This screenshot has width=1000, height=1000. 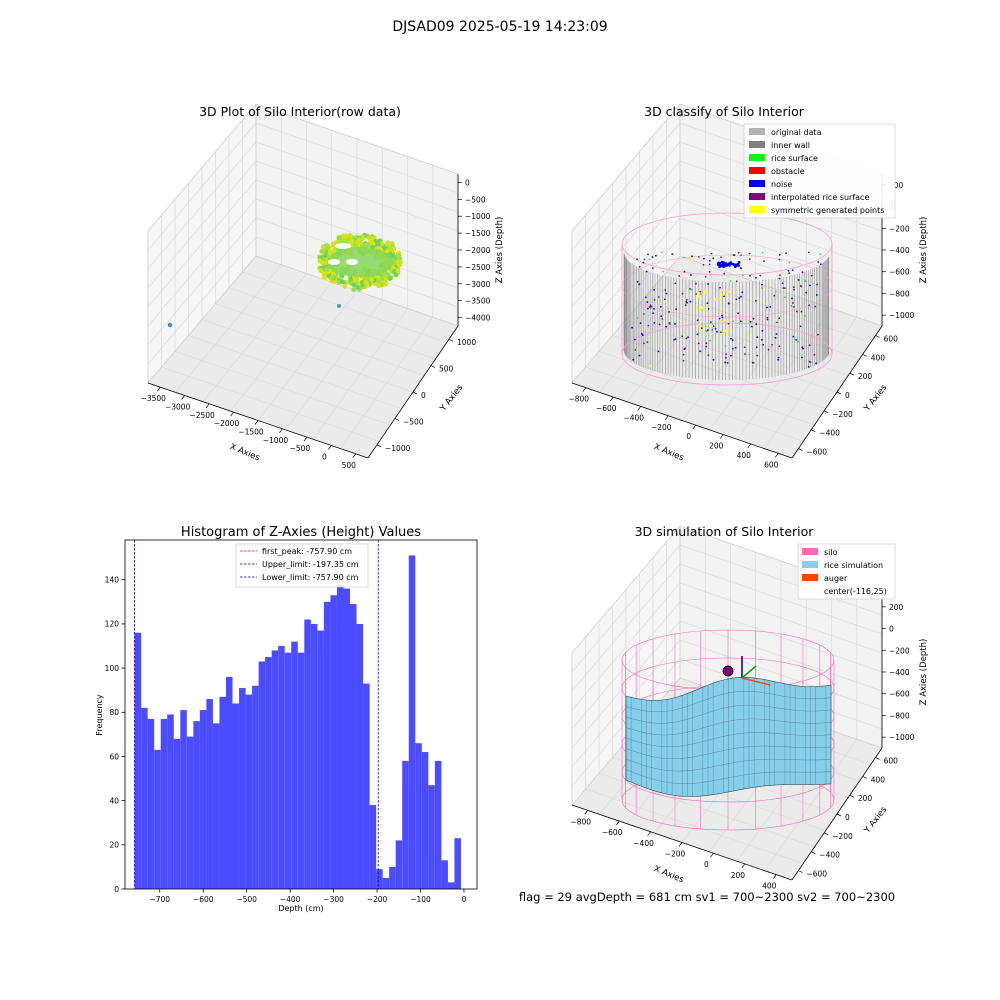 I want to click on y-tick-label: 80, so click(x=114, y=712).